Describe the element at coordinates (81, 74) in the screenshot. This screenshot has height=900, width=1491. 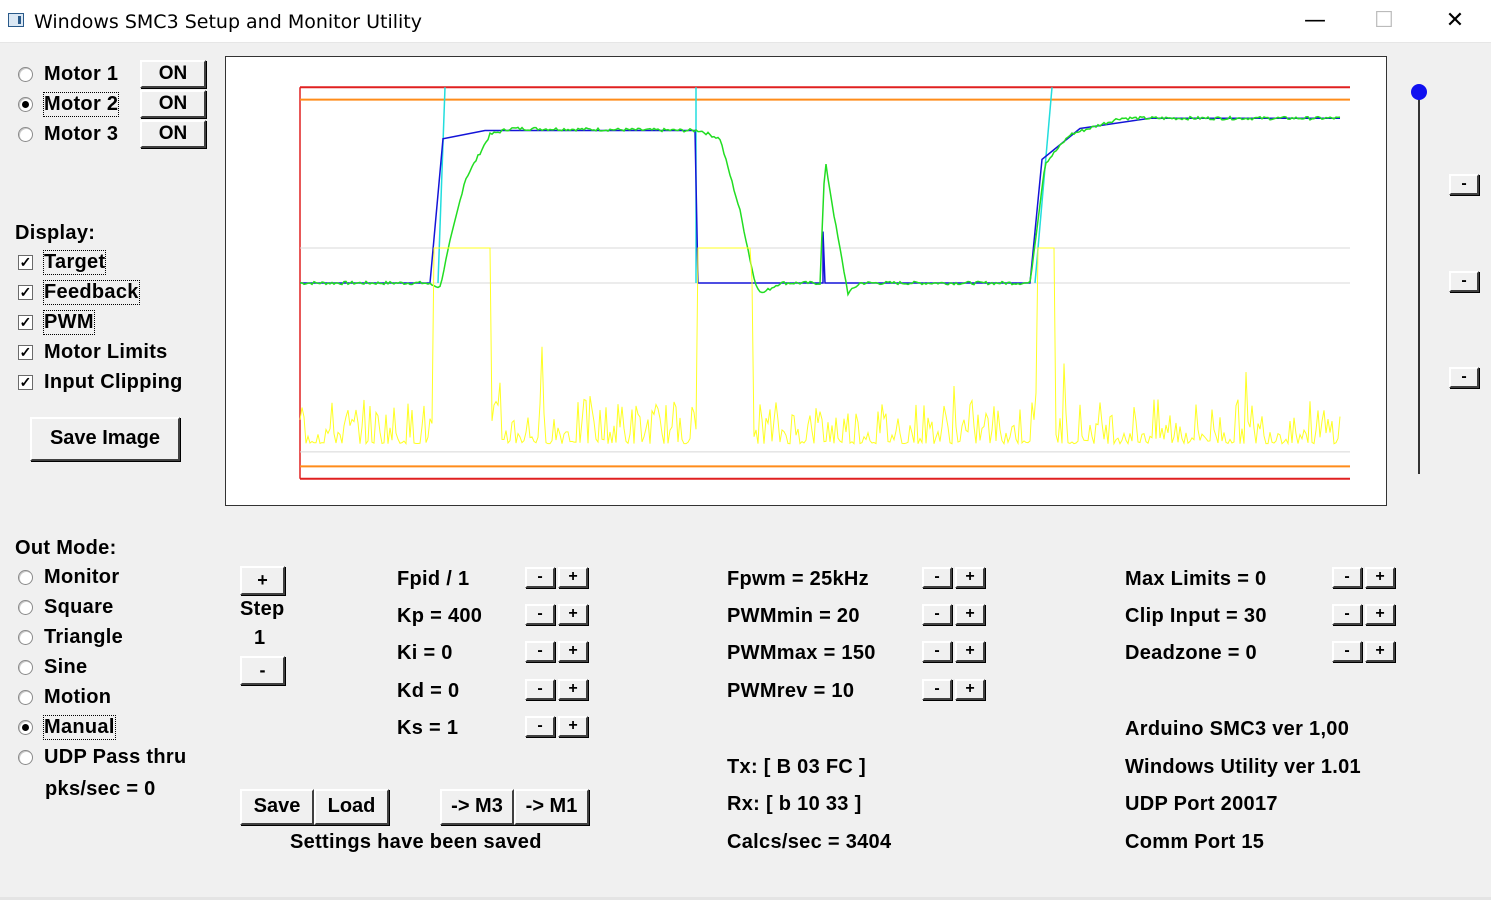
I see `motor-1-label: Motor 1` at that location.